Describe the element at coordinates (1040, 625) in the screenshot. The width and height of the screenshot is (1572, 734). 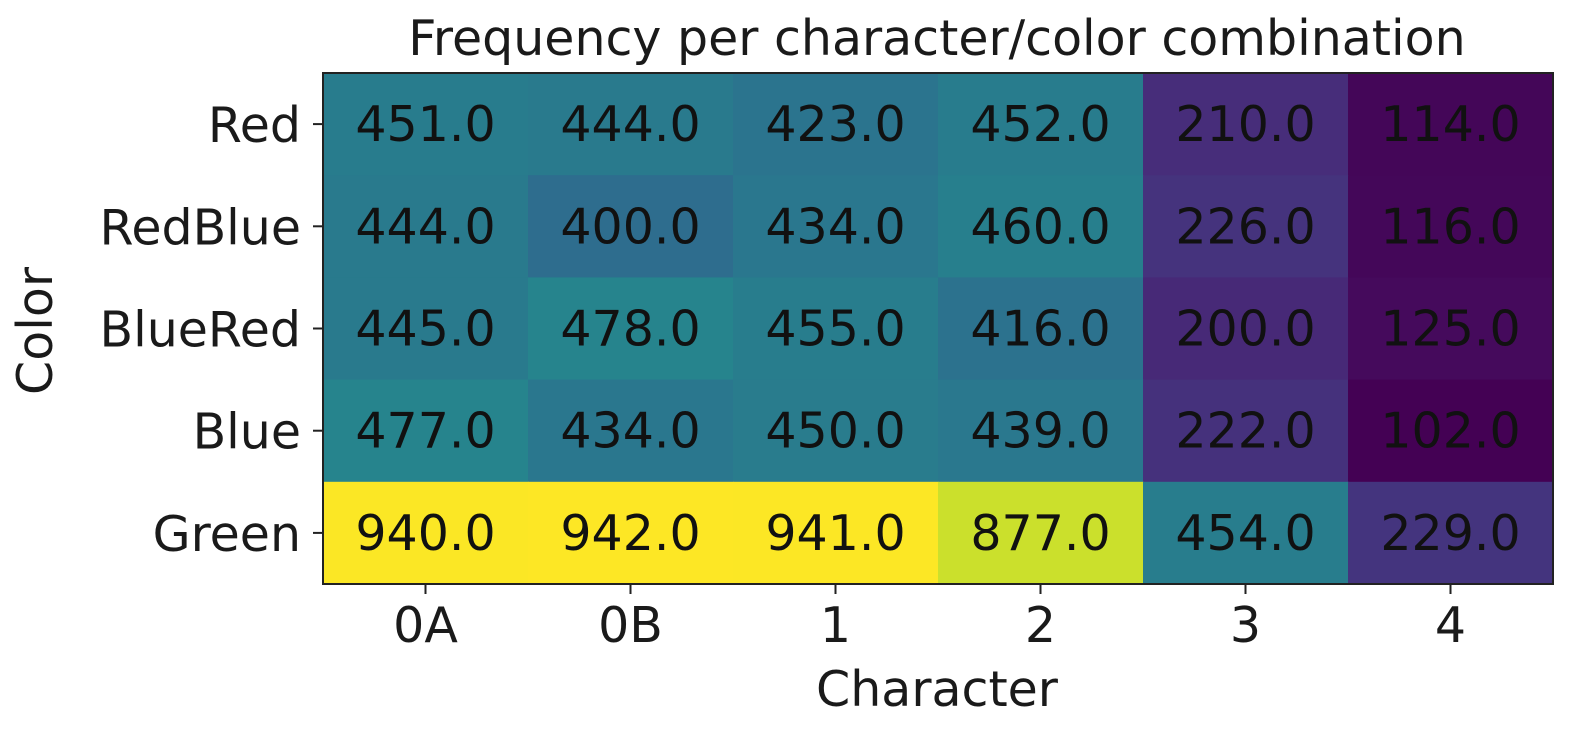
I see `x-tick-label: 2` at that location.